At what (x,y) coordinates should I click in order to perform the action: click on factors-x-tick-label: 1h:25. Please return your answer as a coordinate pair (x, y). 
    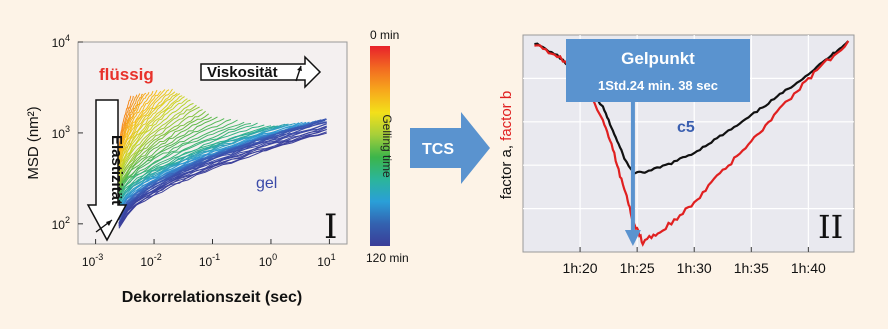
    Looking at the image, I should click on (637, 268).